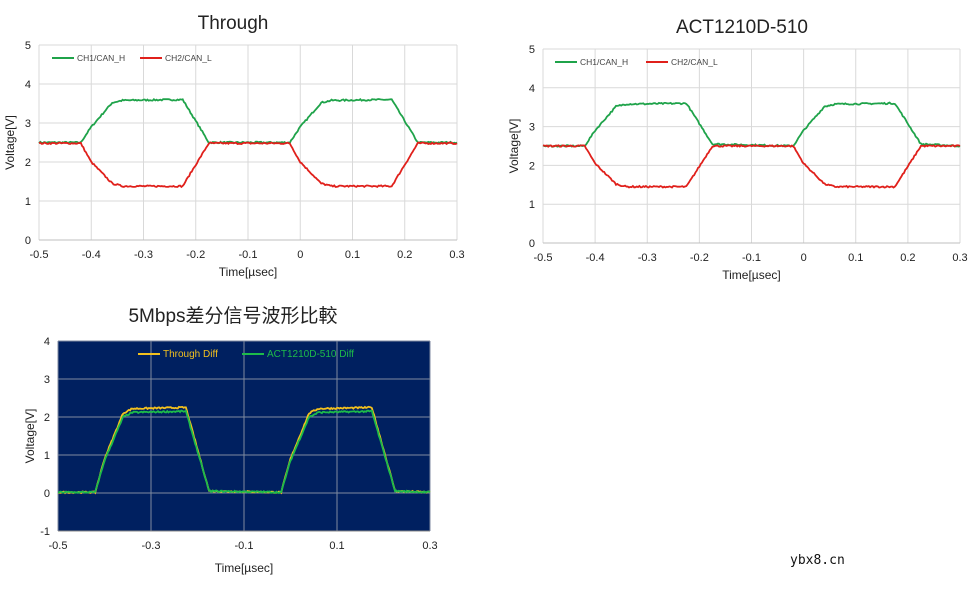 This screenshot has height=593, width=970. I want to click on series-line-act1210d-510-diff, so click(244, 452).